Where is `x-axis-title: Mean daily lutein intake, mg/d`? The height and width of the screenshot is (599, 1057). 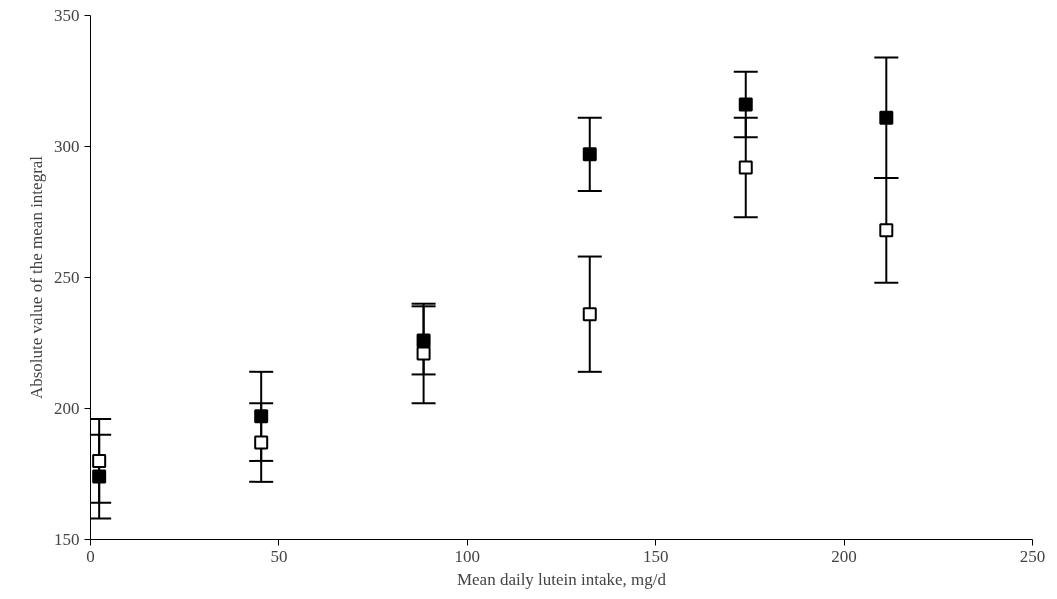
x-axis-title: Mean daily lutein intake, mg/d is located at coordinates (561, 579).